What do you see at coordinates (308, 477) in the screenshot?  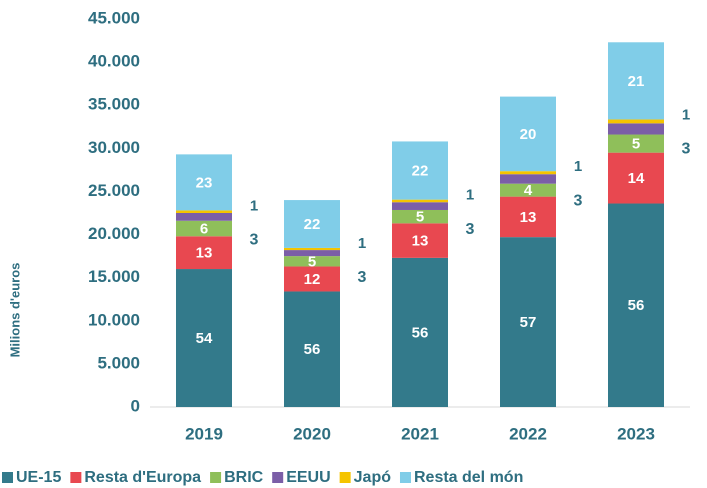 I see `legend-label: EEUU` at bounding box center [308, 477].